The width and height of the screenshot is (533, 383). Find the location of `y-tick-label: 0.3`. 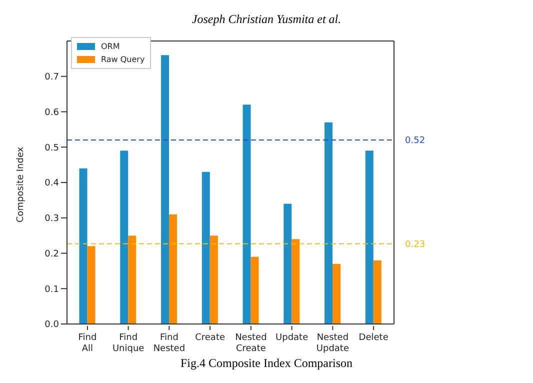

y-tick-label: 0.3 is located at coordinates (51, 219).